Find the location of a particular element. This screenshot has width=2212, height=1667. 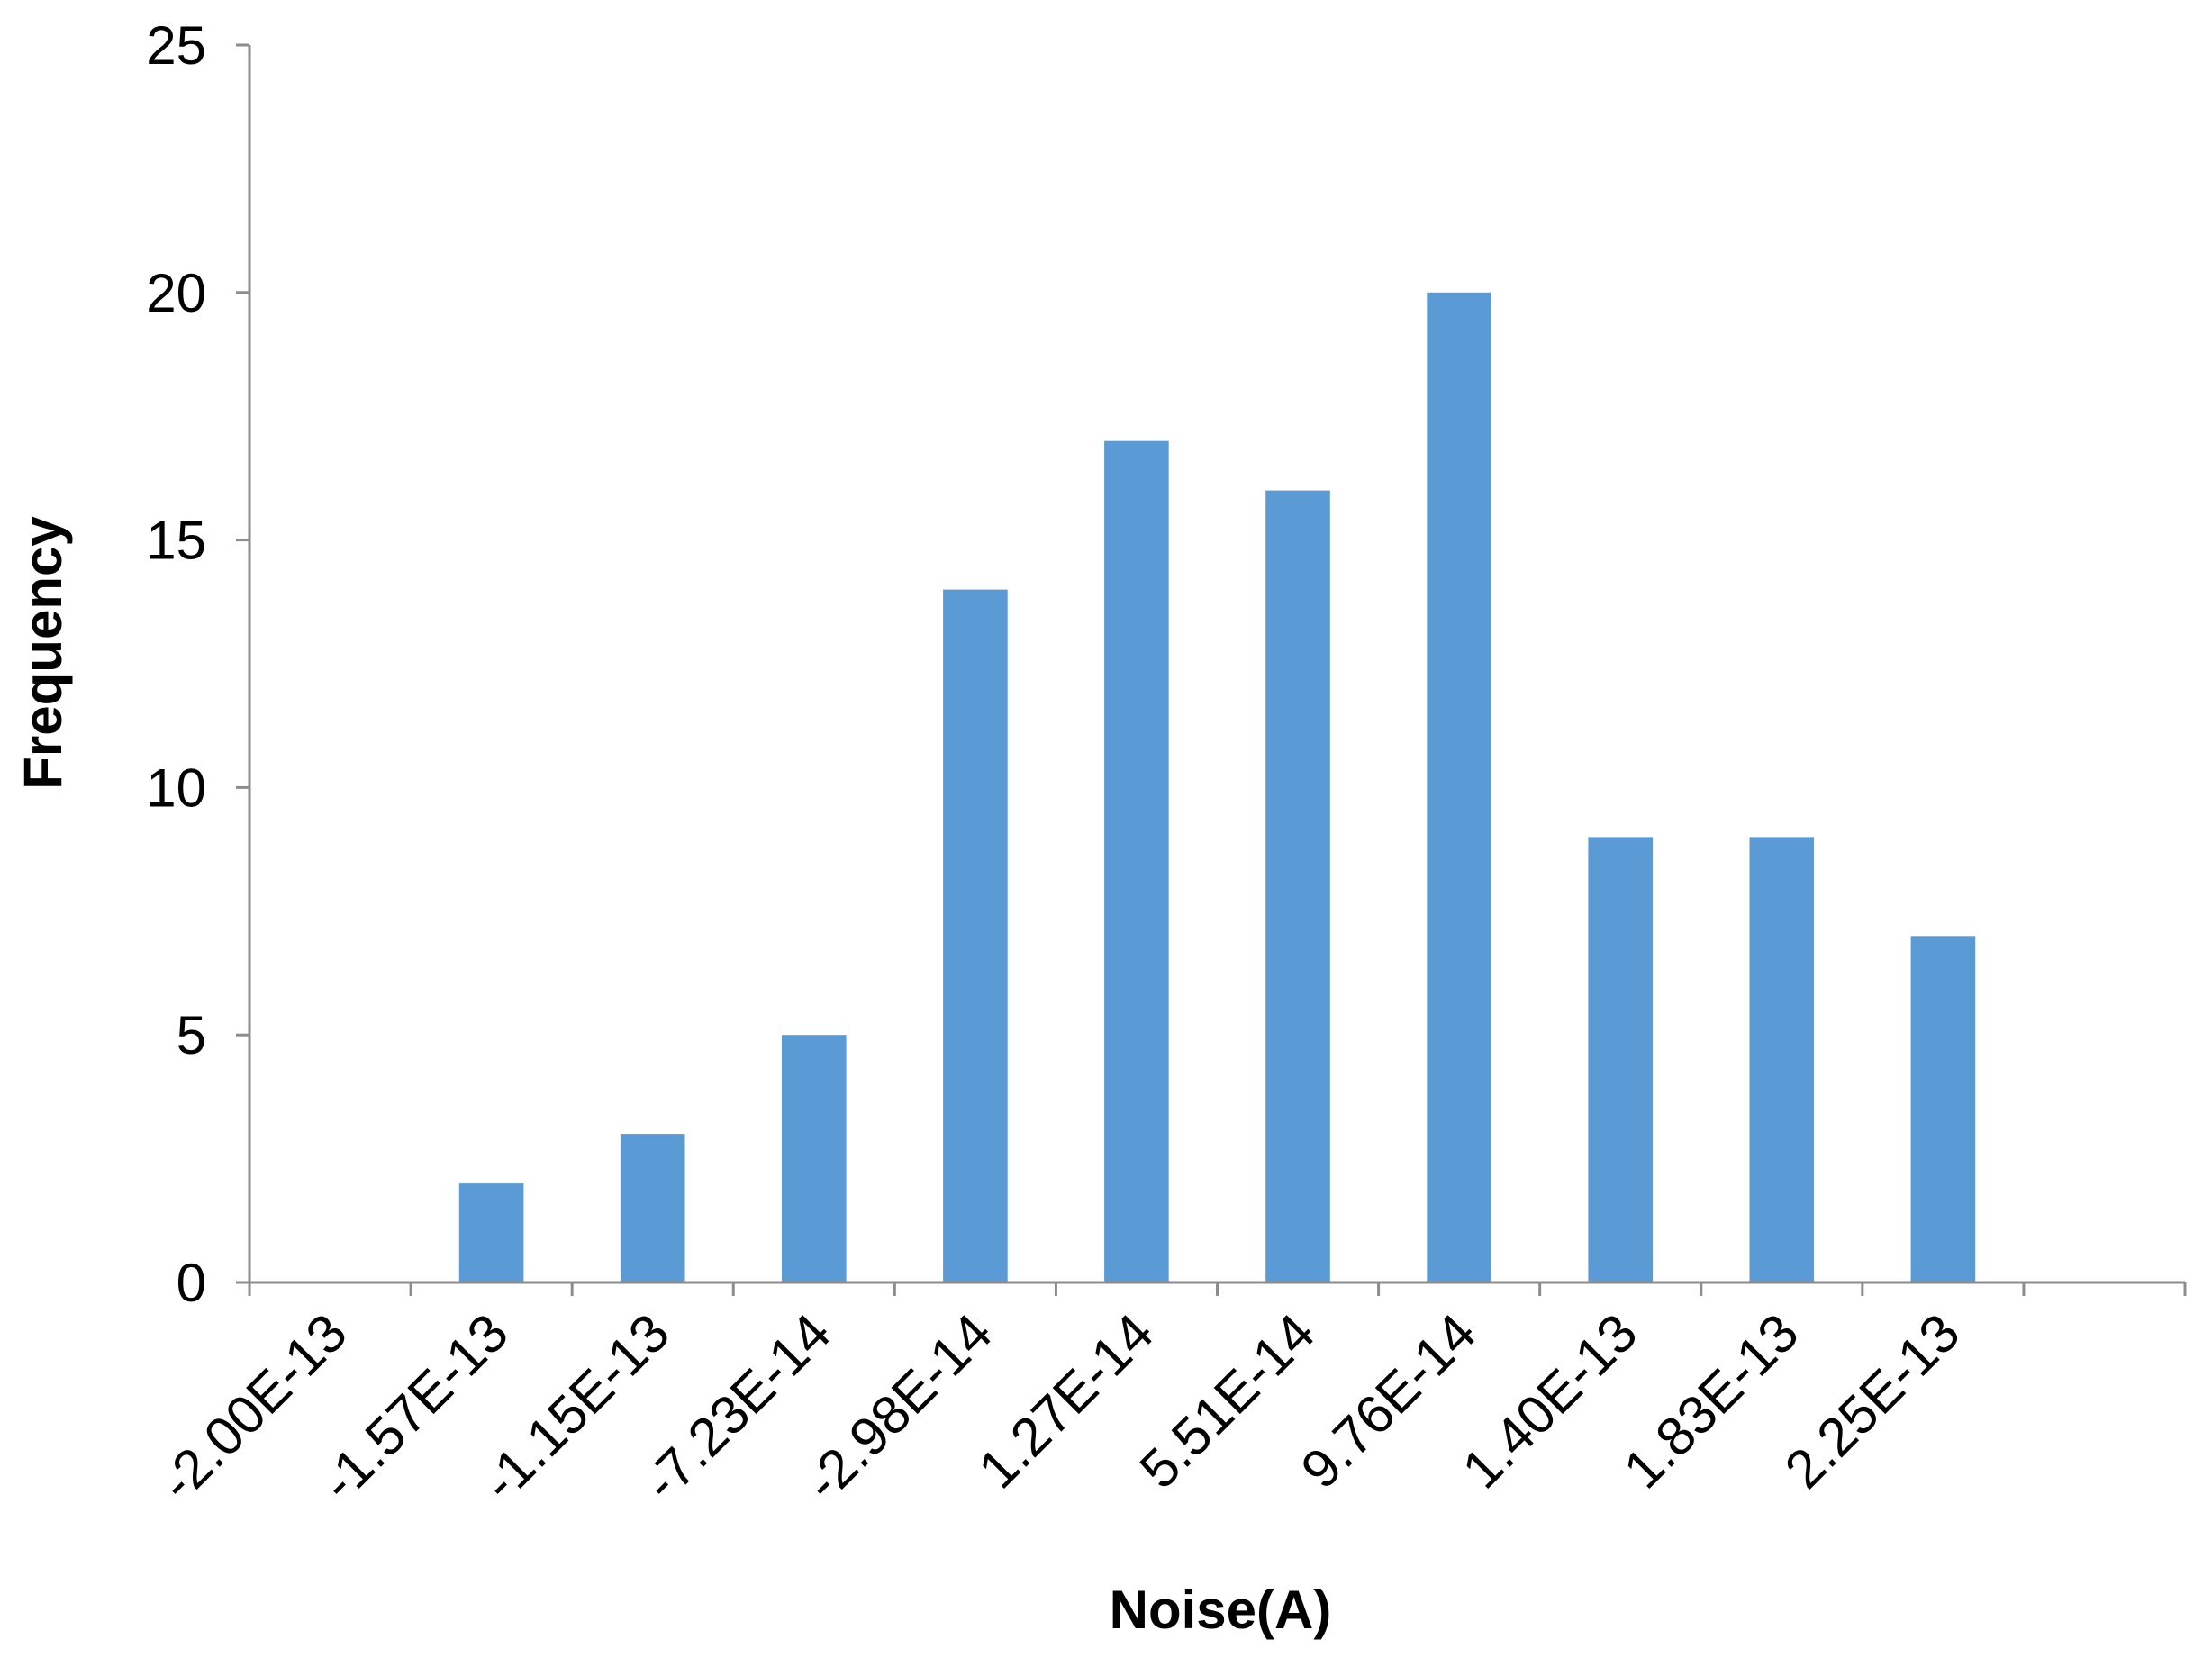

x-tick-label-6: 5.51E-14 is located at coordinates (1228, 1401).